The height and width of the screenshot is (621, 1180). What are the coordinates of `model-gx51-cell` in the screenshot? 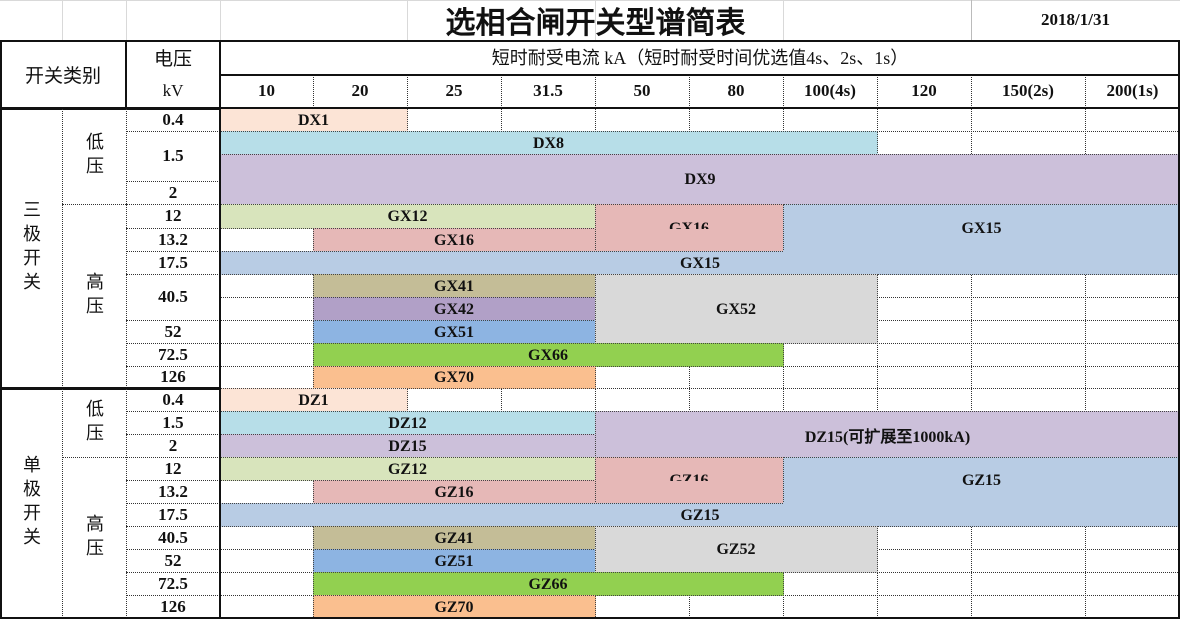 It's located at (454, 332).